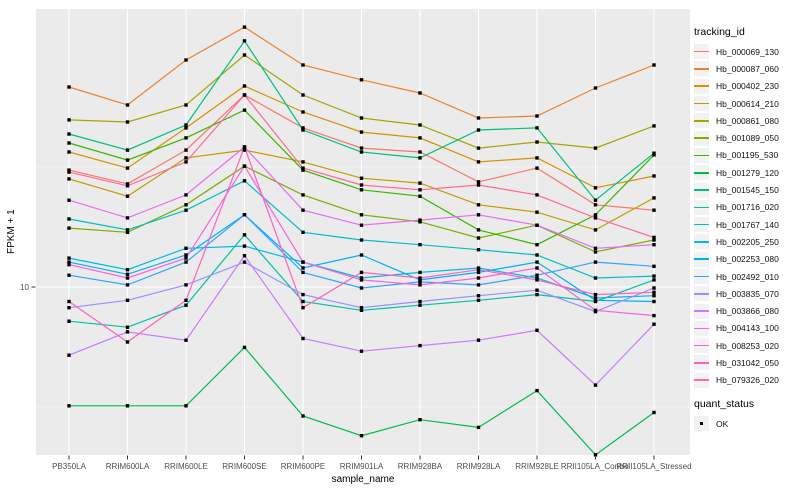 Image resolution: width=800 pixels, height=500 pixels. What do you see at coordinates (746, 155) in the screenshot?
I see `legend-item: Hb_001195_530` at bounding box center [746, 155].